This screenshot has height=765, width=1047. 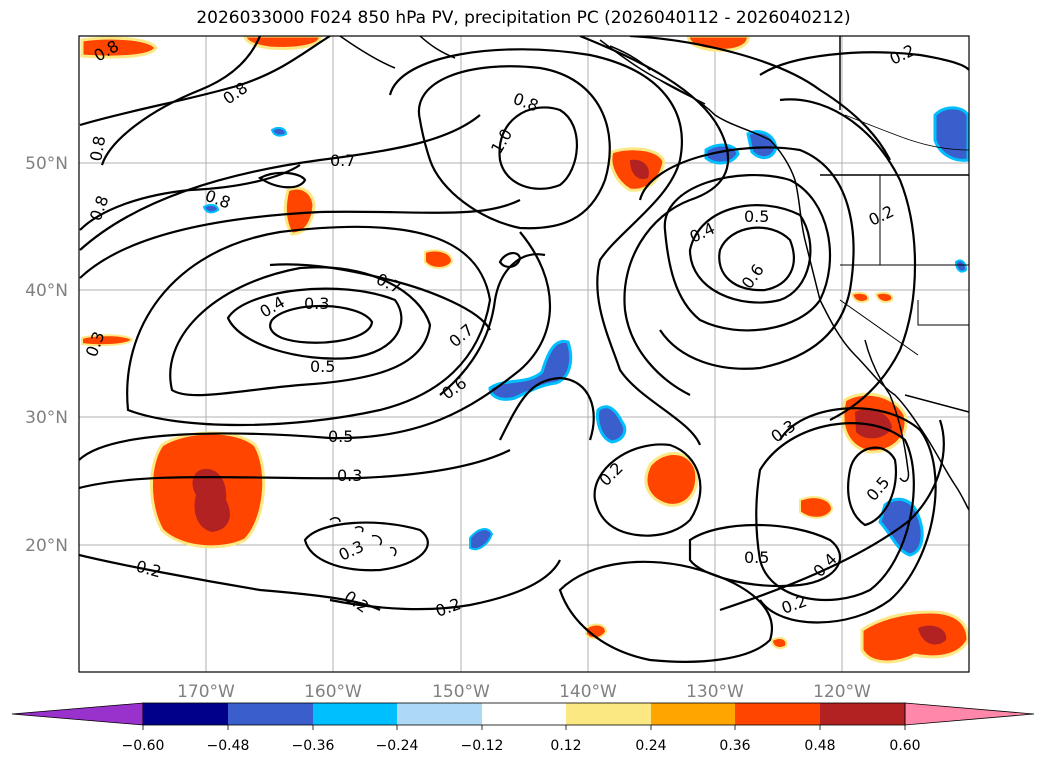 I want to click on contour-cal-0.4, so click(x=747, y=252).